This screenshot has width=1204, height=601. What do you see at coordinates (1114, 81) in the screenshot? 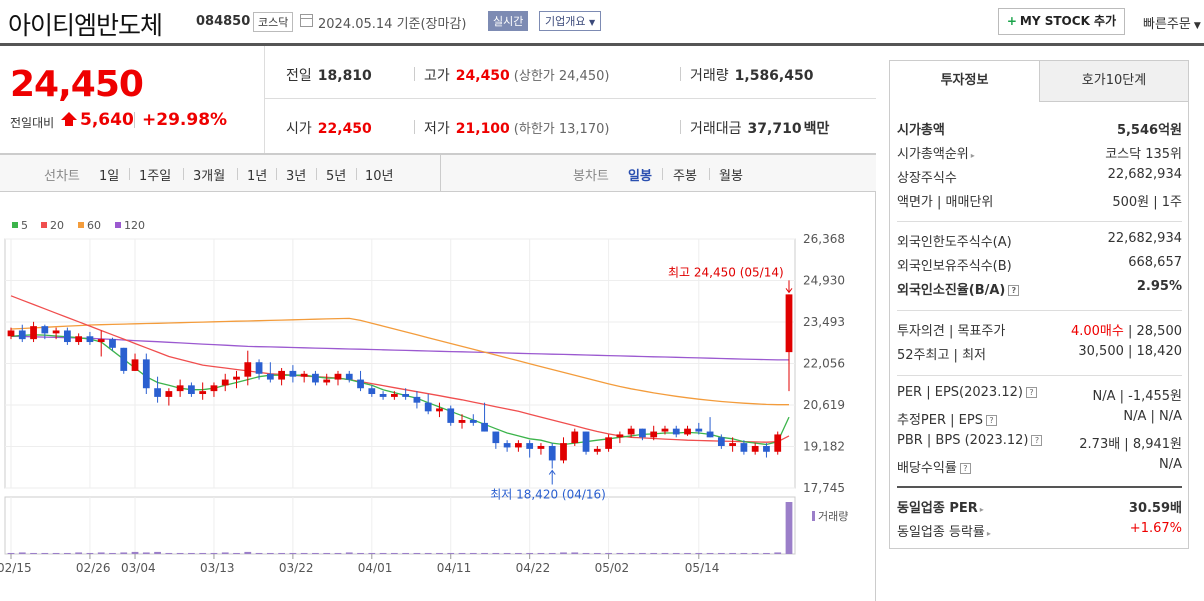
I see `tab-order-book: 호가10단계` at bounding box center [1114, 81].